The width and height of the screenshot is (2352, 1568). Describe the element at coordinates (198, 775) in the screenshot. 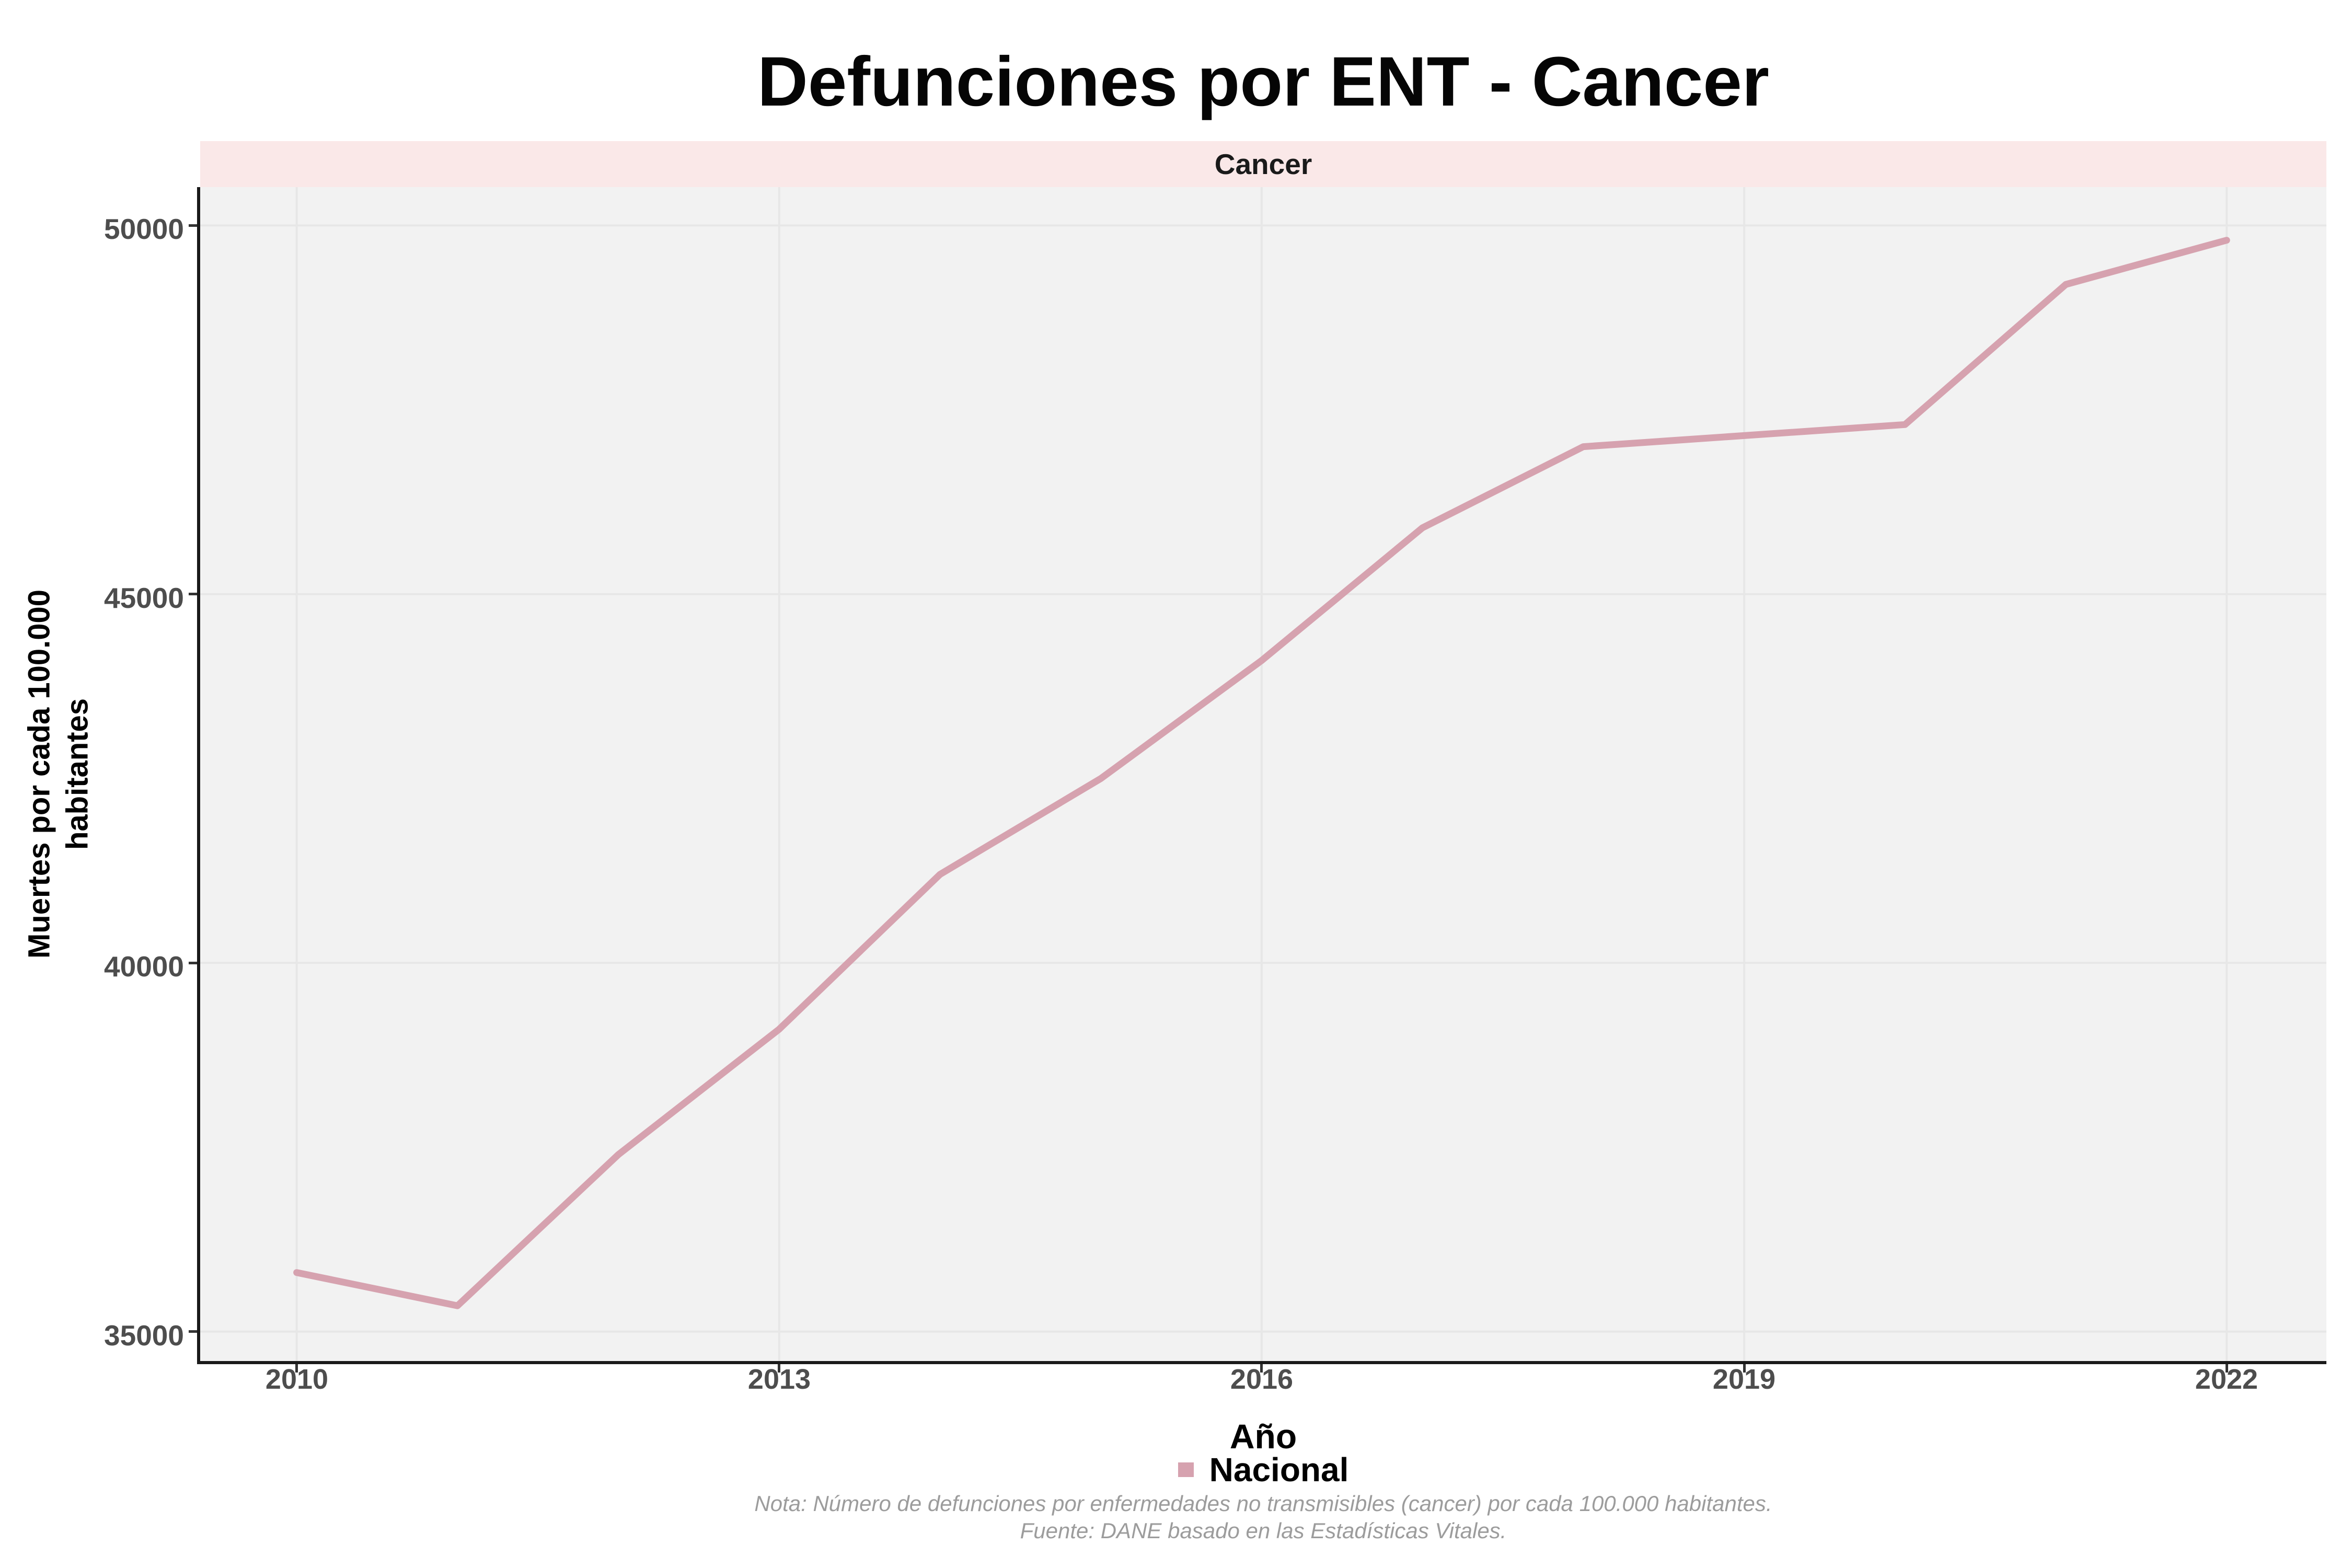

I see `y-axis-line` at that location.